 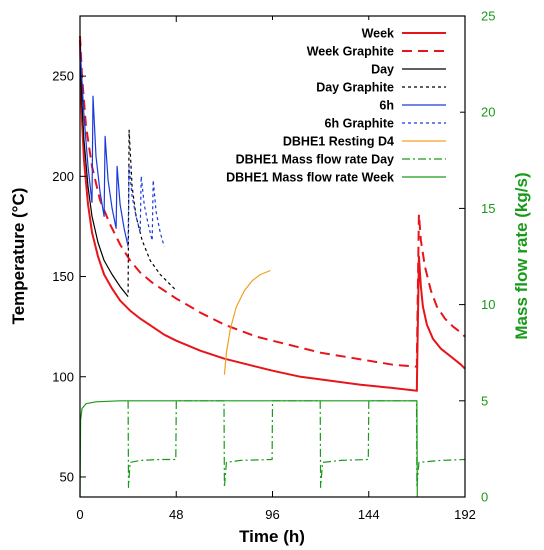 What do you see at coordinates (67, 476) in the screenshot?
I see `y-tick-label-0: 50` at bounding box center [67, 476].